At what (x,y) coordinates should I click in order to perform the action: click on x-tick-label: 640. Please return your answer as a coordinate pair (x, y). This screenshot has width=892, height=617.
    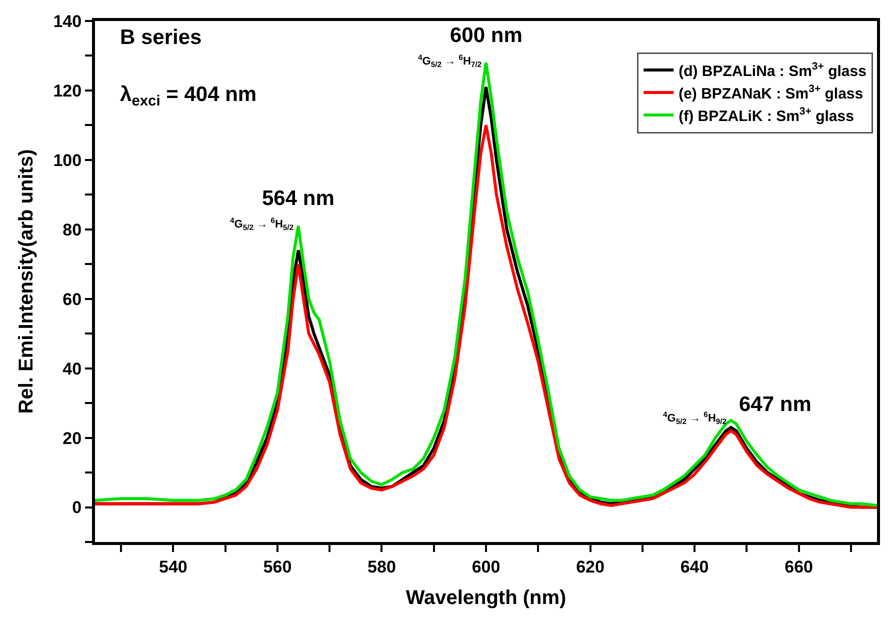
    Looking at the image, I should click on (694, 566).